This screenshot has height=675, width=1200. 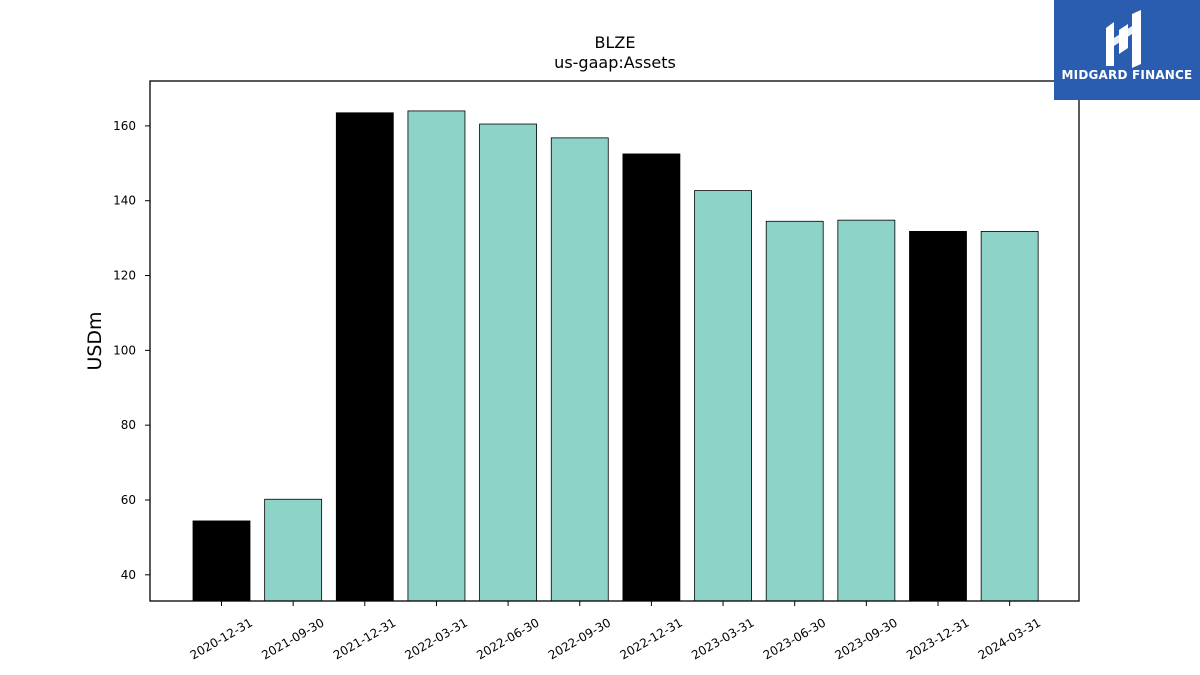 I want to click on x-tick-label: 2022-06-30, so click(x=507, y=638).